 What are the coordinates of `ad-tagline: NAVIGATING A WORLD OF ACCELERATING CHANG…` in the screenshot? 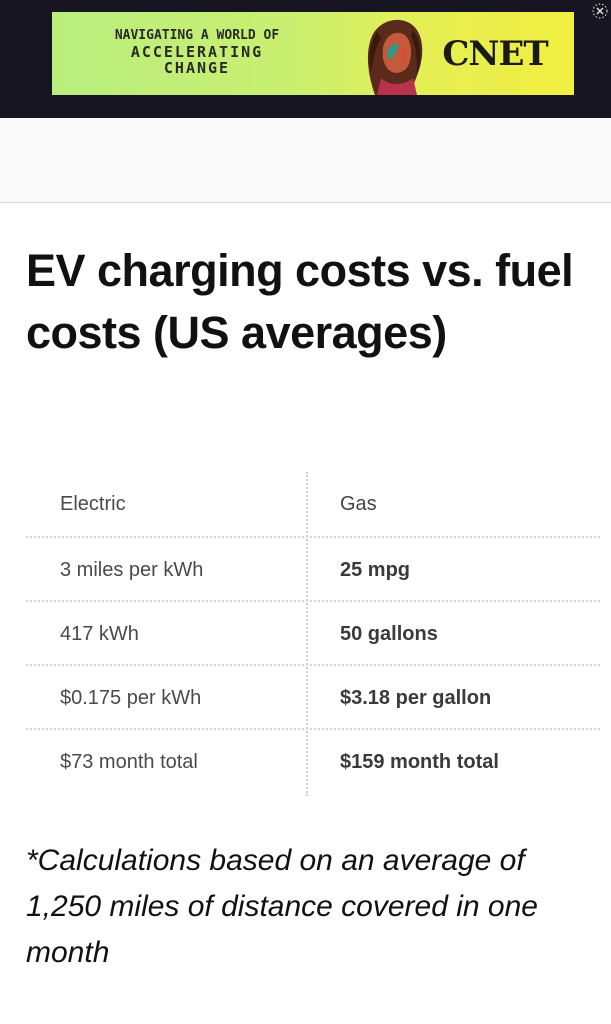 It's located at (197, 52).